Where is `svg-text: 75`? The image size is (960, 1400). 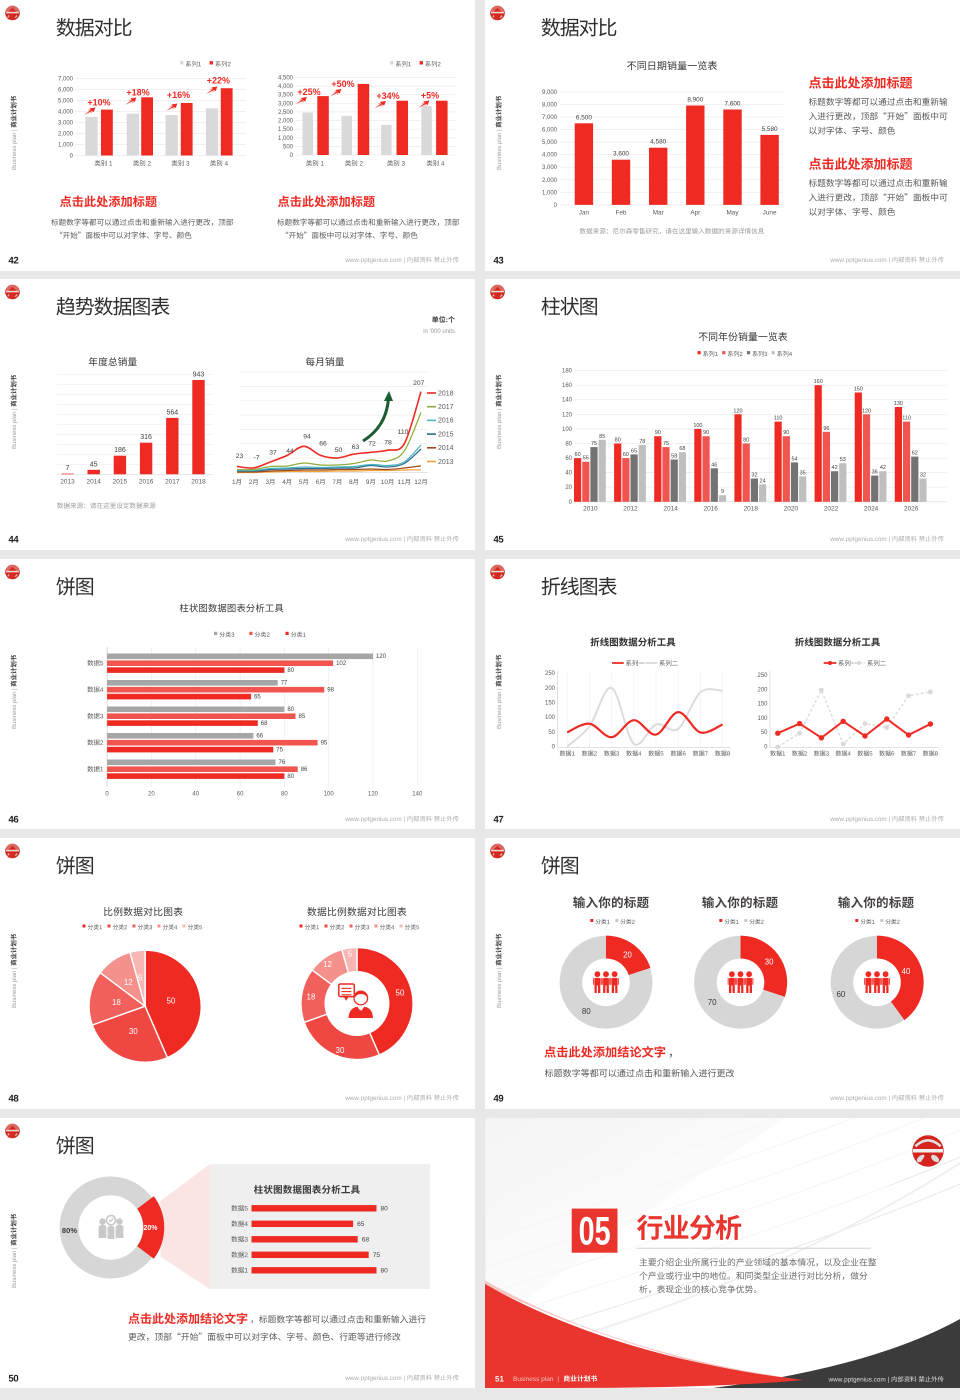
svg-text: 75 is located at coordinates (594, 444).